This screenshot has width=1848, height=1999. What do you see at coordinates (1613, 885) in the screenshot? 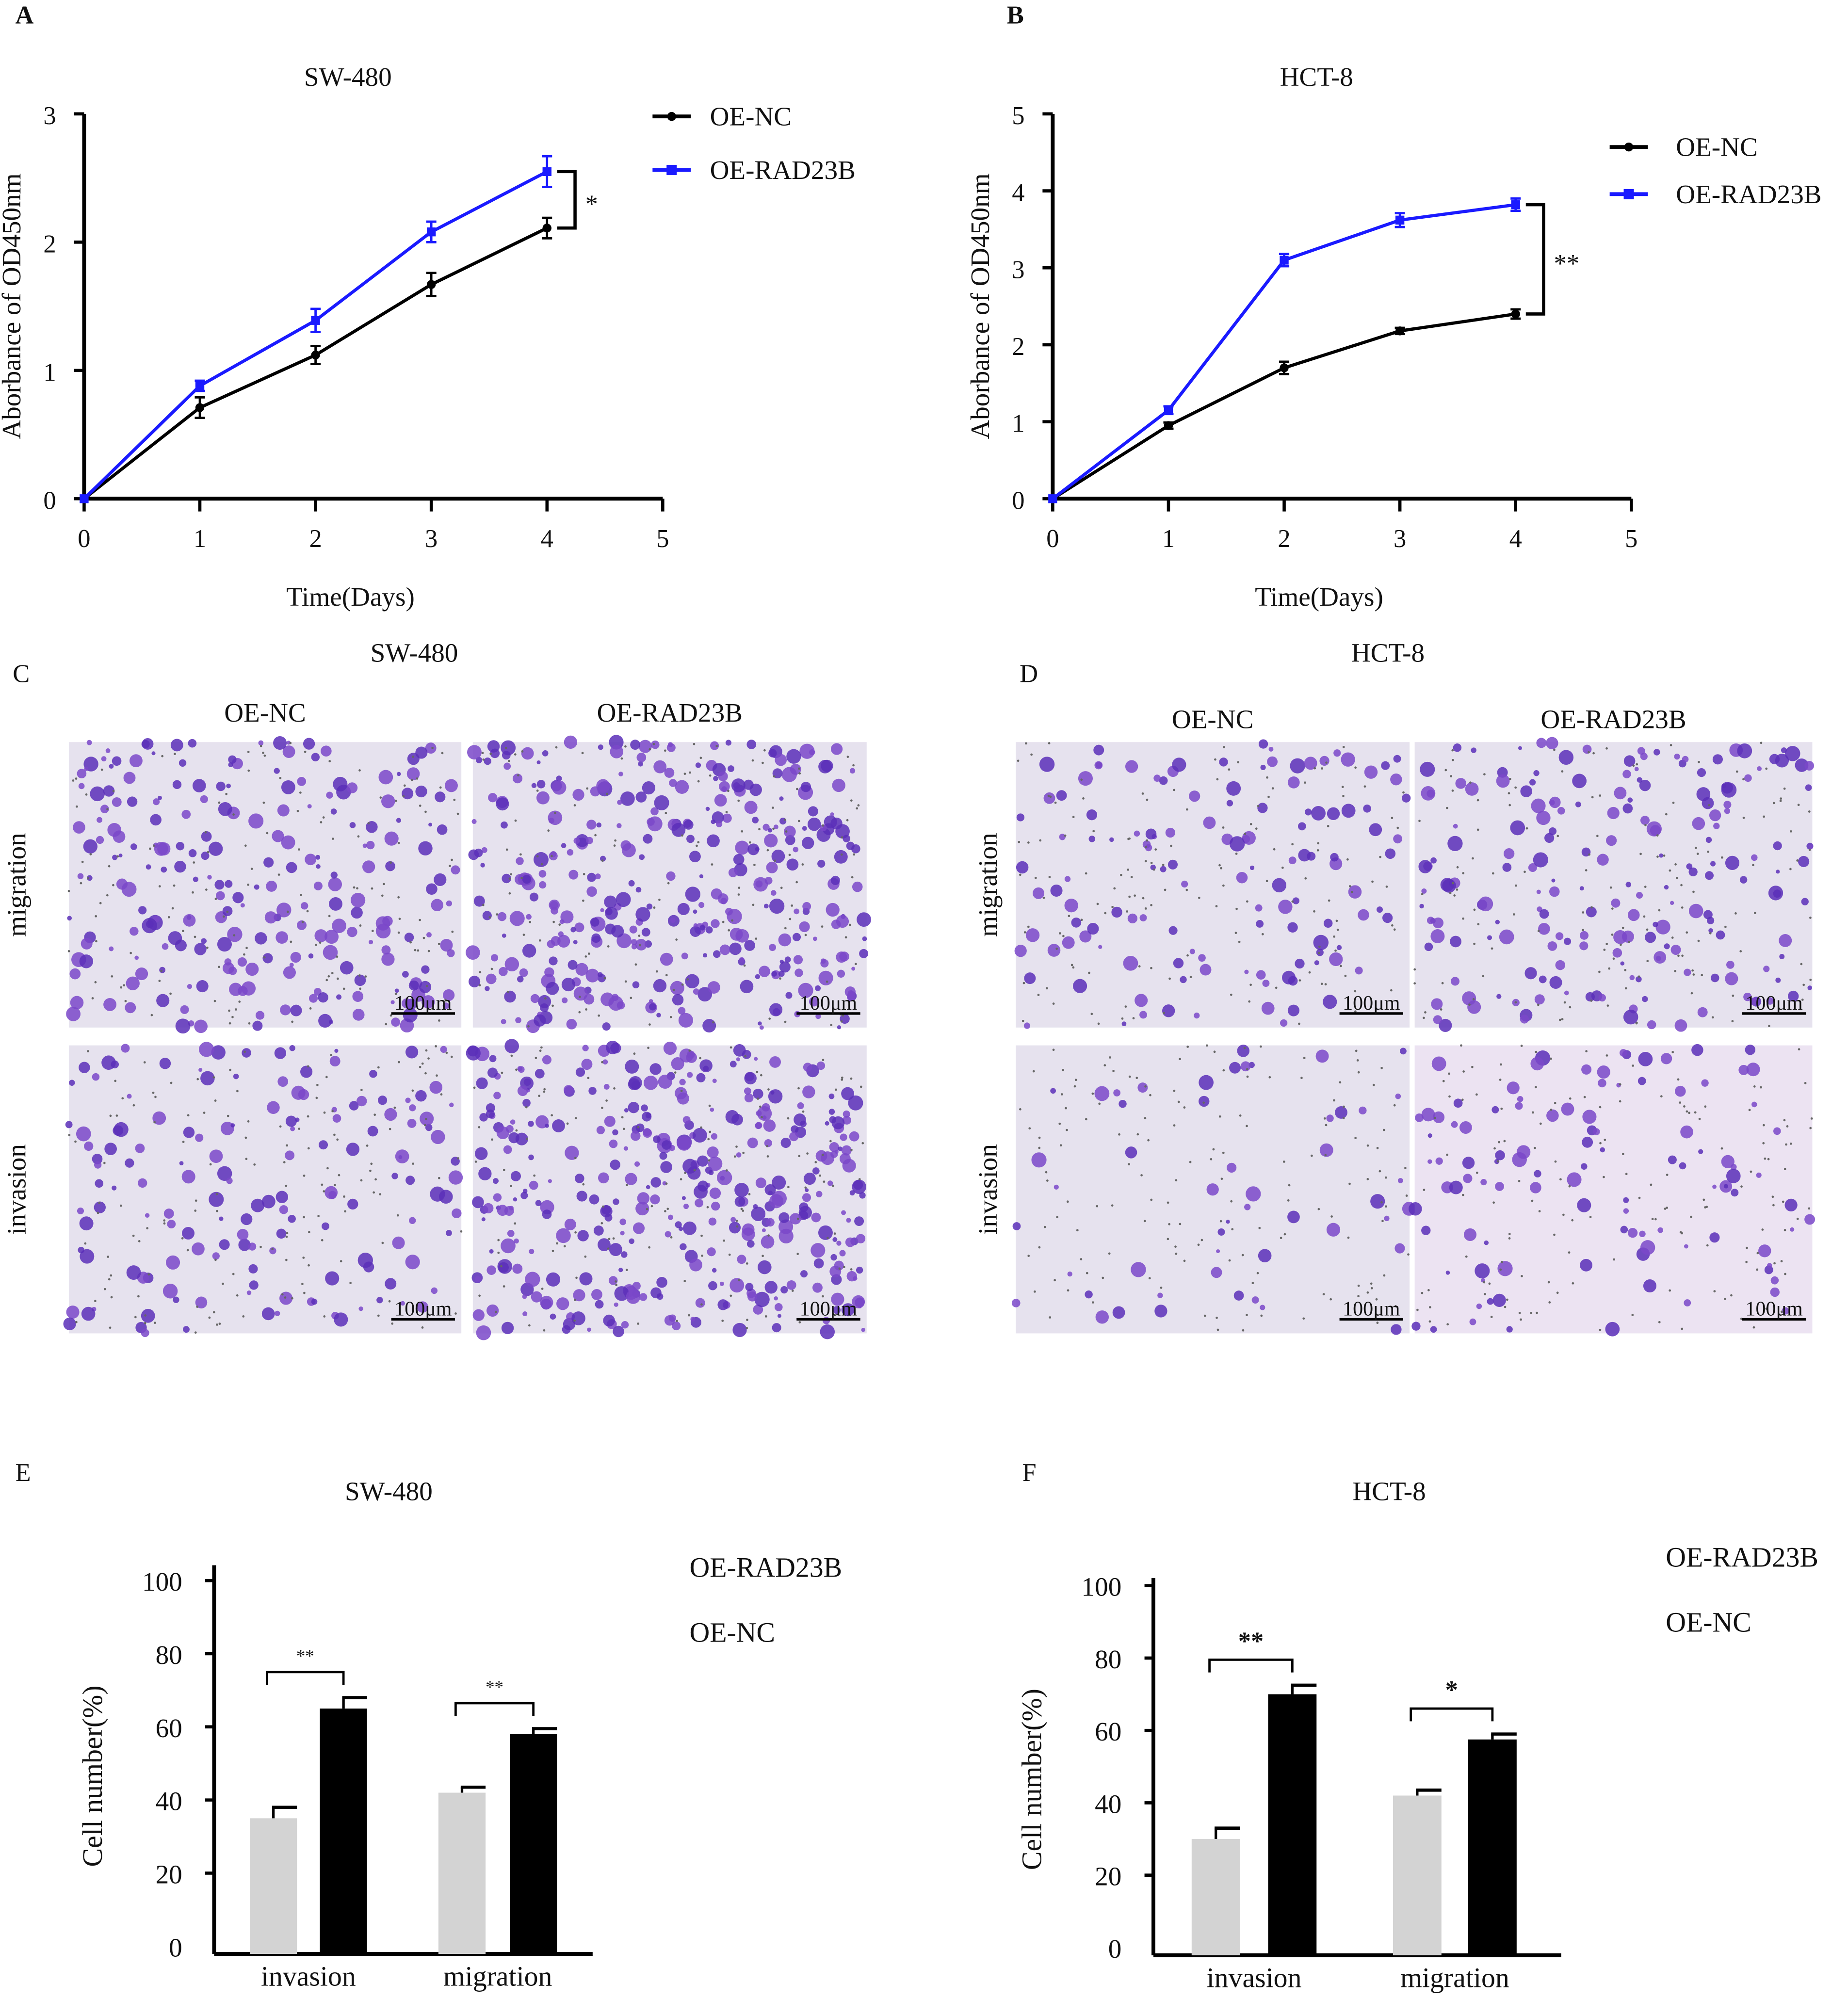
I see `micrograph-background` at bounding box center [1613, 885].